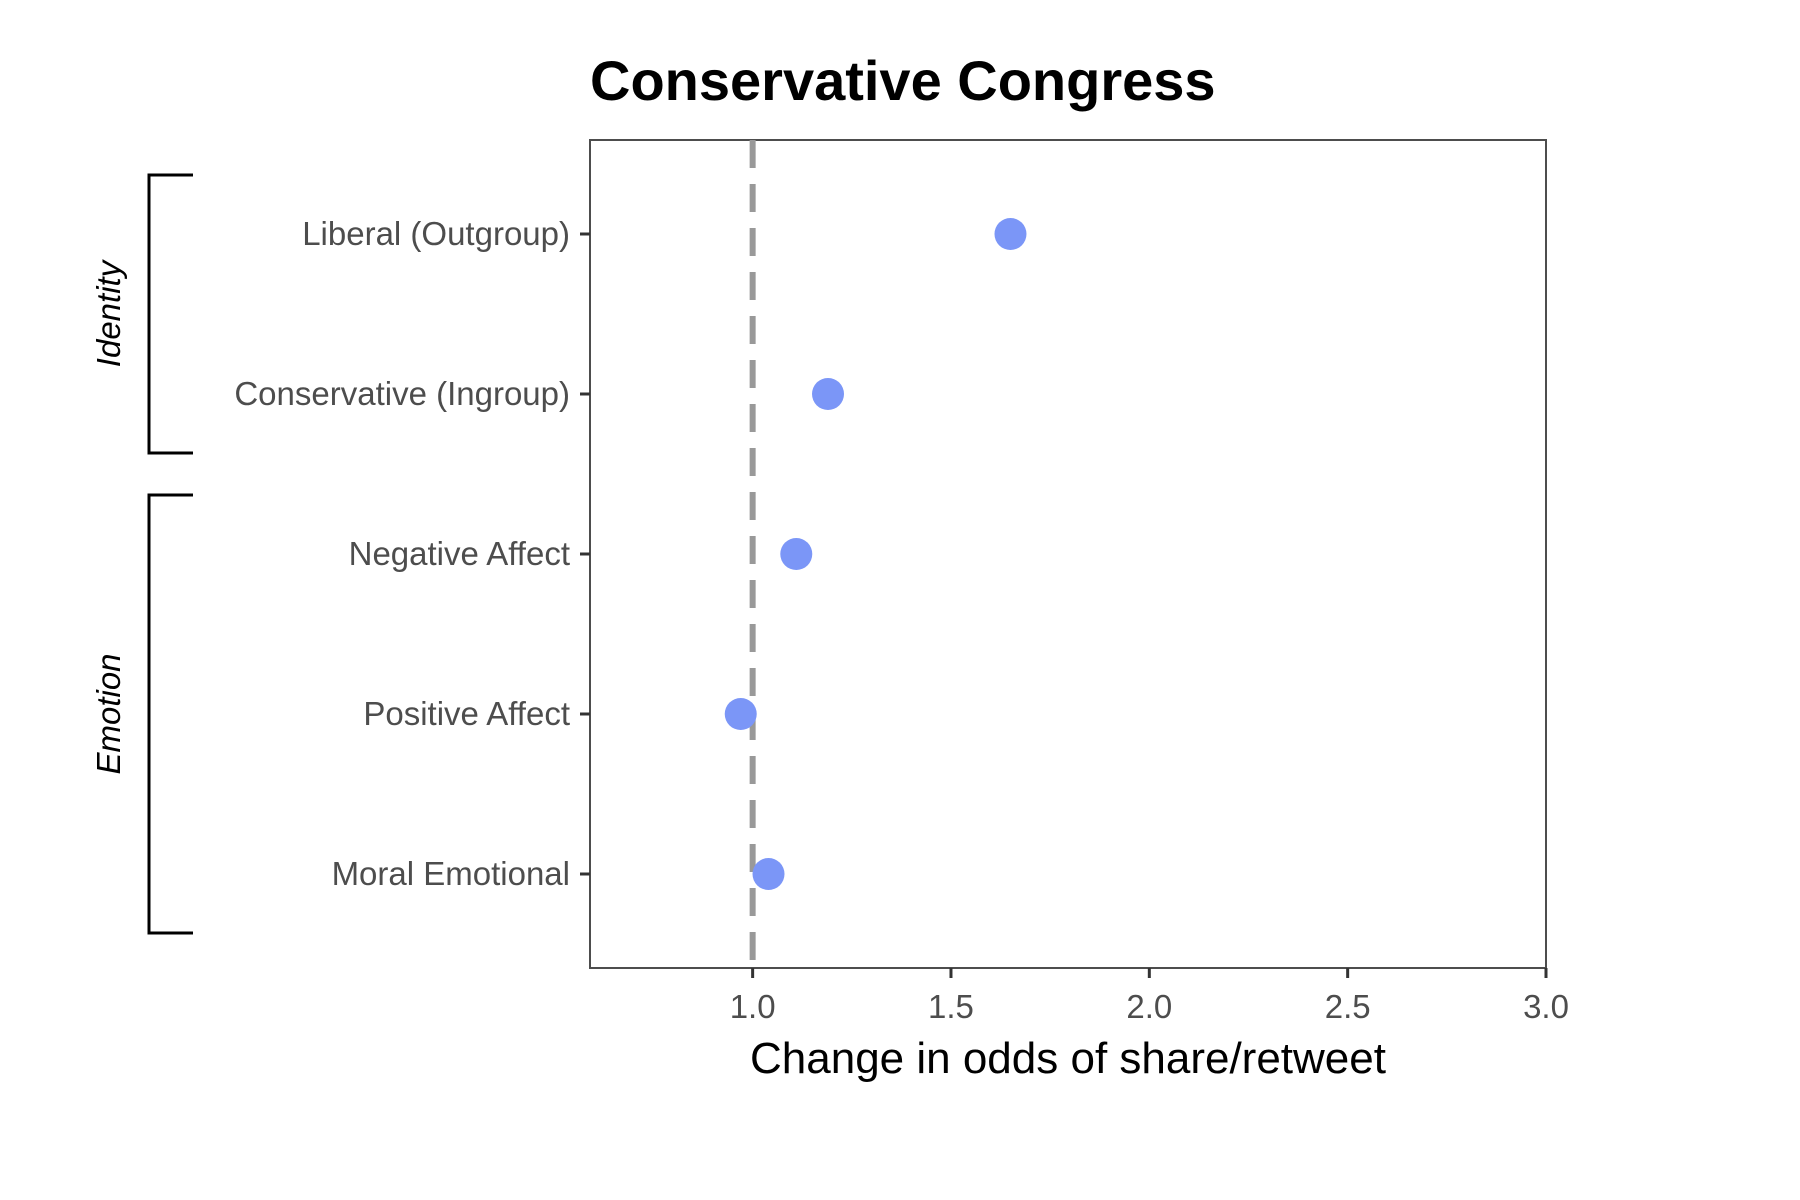  What do you see at coordinates (451, 873) in the screenshot?
I see `y-tick-label: Moral Emotional` at bounding box center [451, 873].